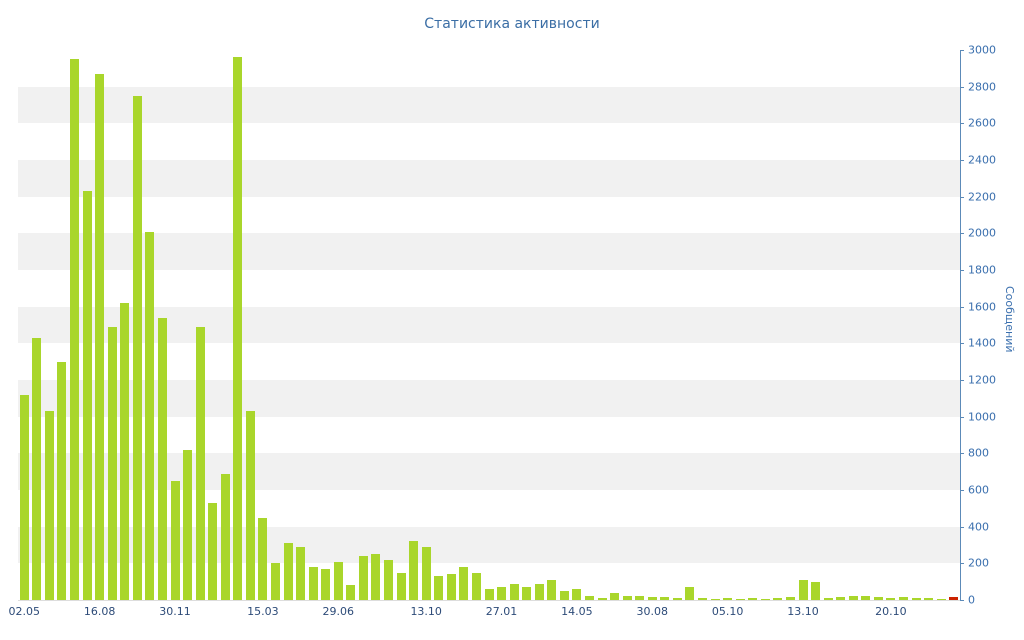  What do you see at coordinates (24, 611) in the screenshot?
I see `x-tick-label: 02.05` at bounding box center [24, 611].